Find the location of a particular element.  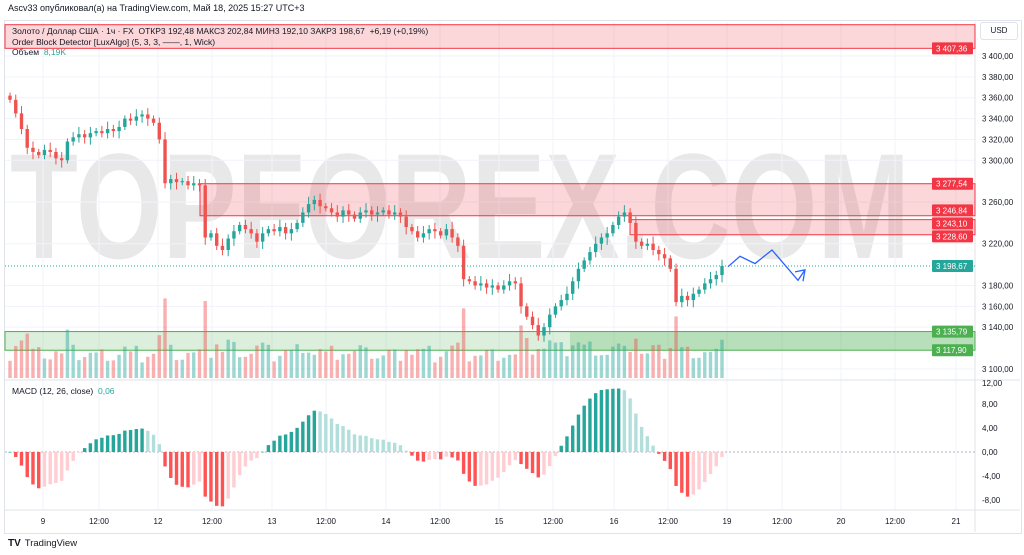

price-tick-label: 3 140,00 is located at coordinates (998, 327).